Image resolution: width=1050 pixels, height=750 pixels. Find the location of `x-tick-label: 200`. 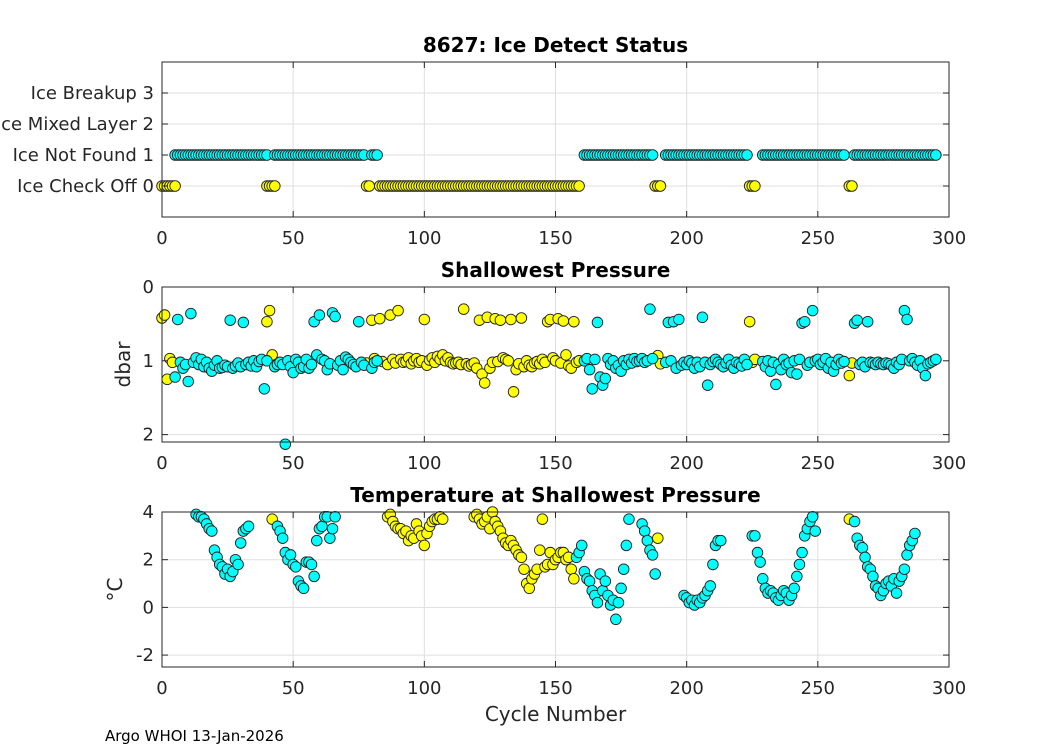

x-tick-label: 200 is located at coordinates (686, 688).